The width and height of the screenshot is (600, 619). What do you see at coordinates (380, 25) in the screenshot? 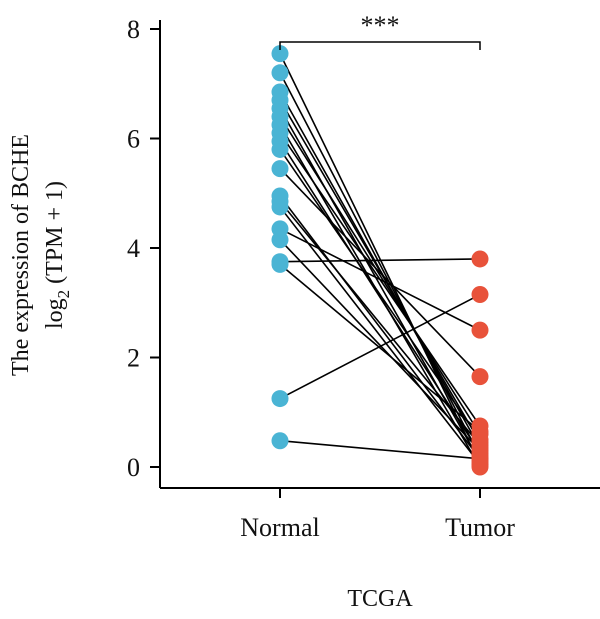
I see `significance-label: ***` at bounding box center [380, 25].